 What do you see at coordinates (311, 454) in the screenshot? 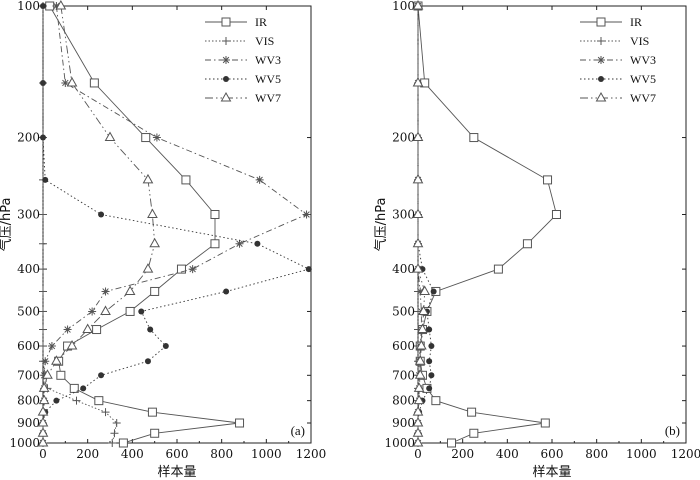
I see `x-tick-label: 1200` at bounding box center [311, 454].